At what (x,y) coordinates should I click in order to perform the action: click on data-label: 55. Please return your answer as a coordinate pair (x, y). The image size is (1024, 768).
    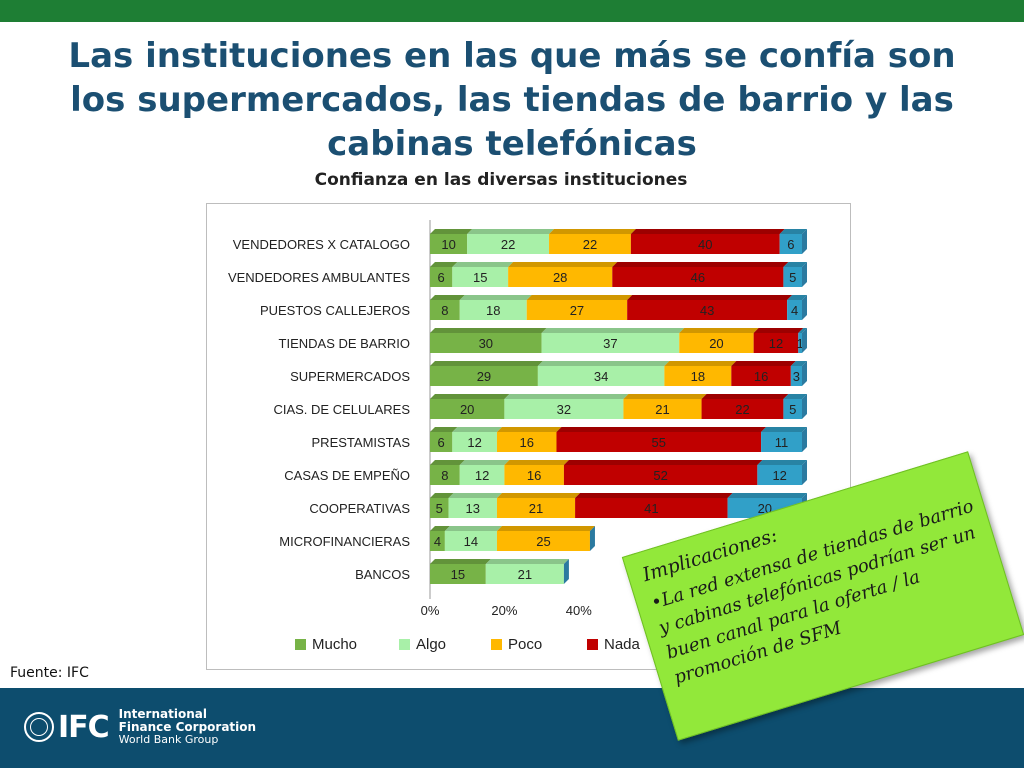
    Looking at the image, I should click on (659, 442).